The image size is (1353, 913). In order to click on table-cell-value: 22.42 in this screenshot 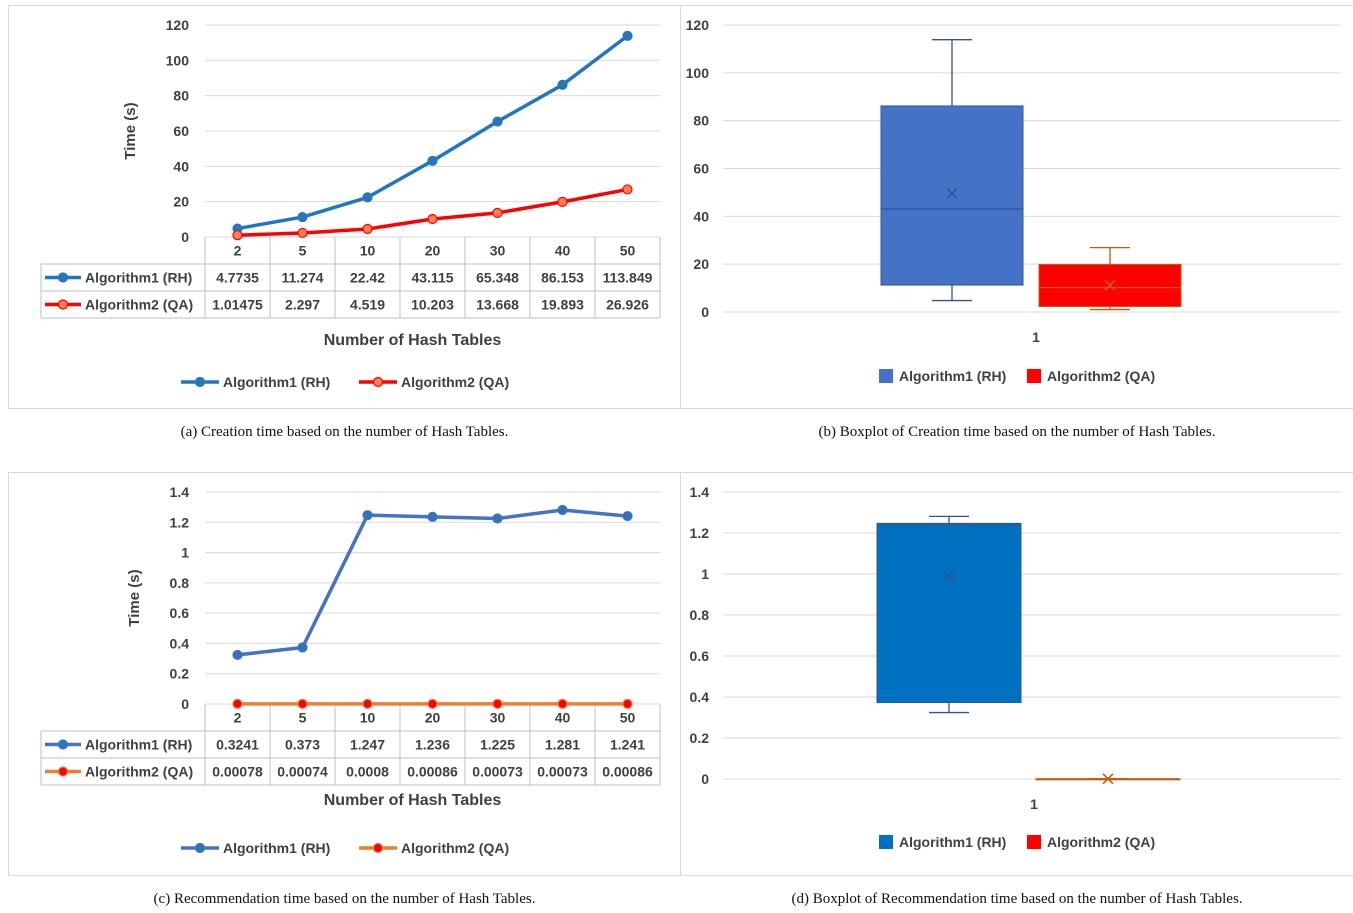, I will do `click(367, 278)`.